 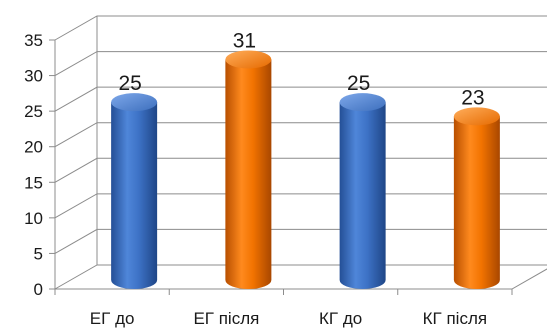 I want to click on category-label: ЕГ до, so click(x=112, y=318).